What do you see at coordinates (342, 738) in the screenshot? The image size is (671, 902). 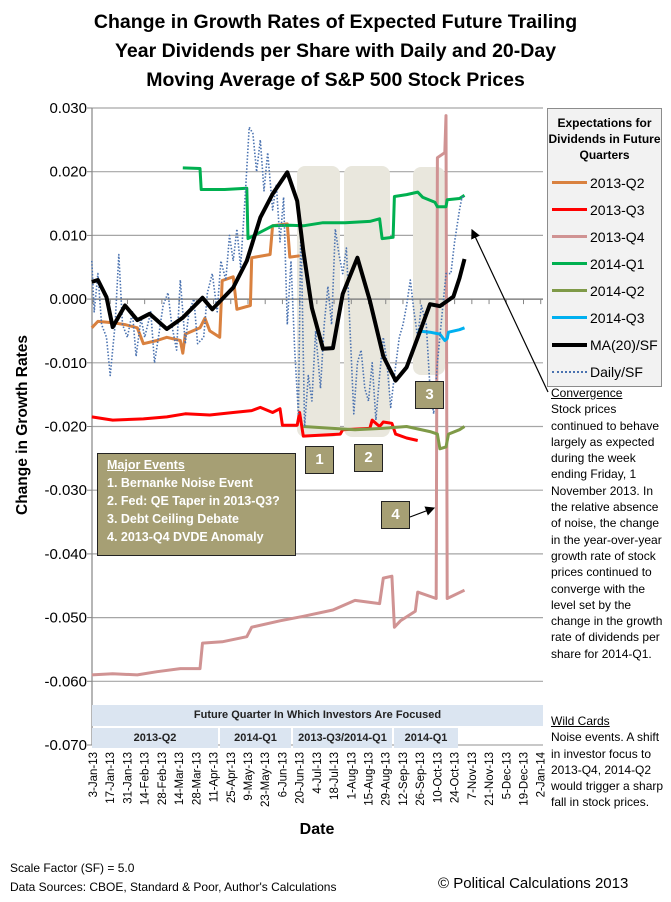 I see `focus-cell-2013-q3-2014-q1: 2013-Q3/2014-Q1` at bounding box center [342, 738].